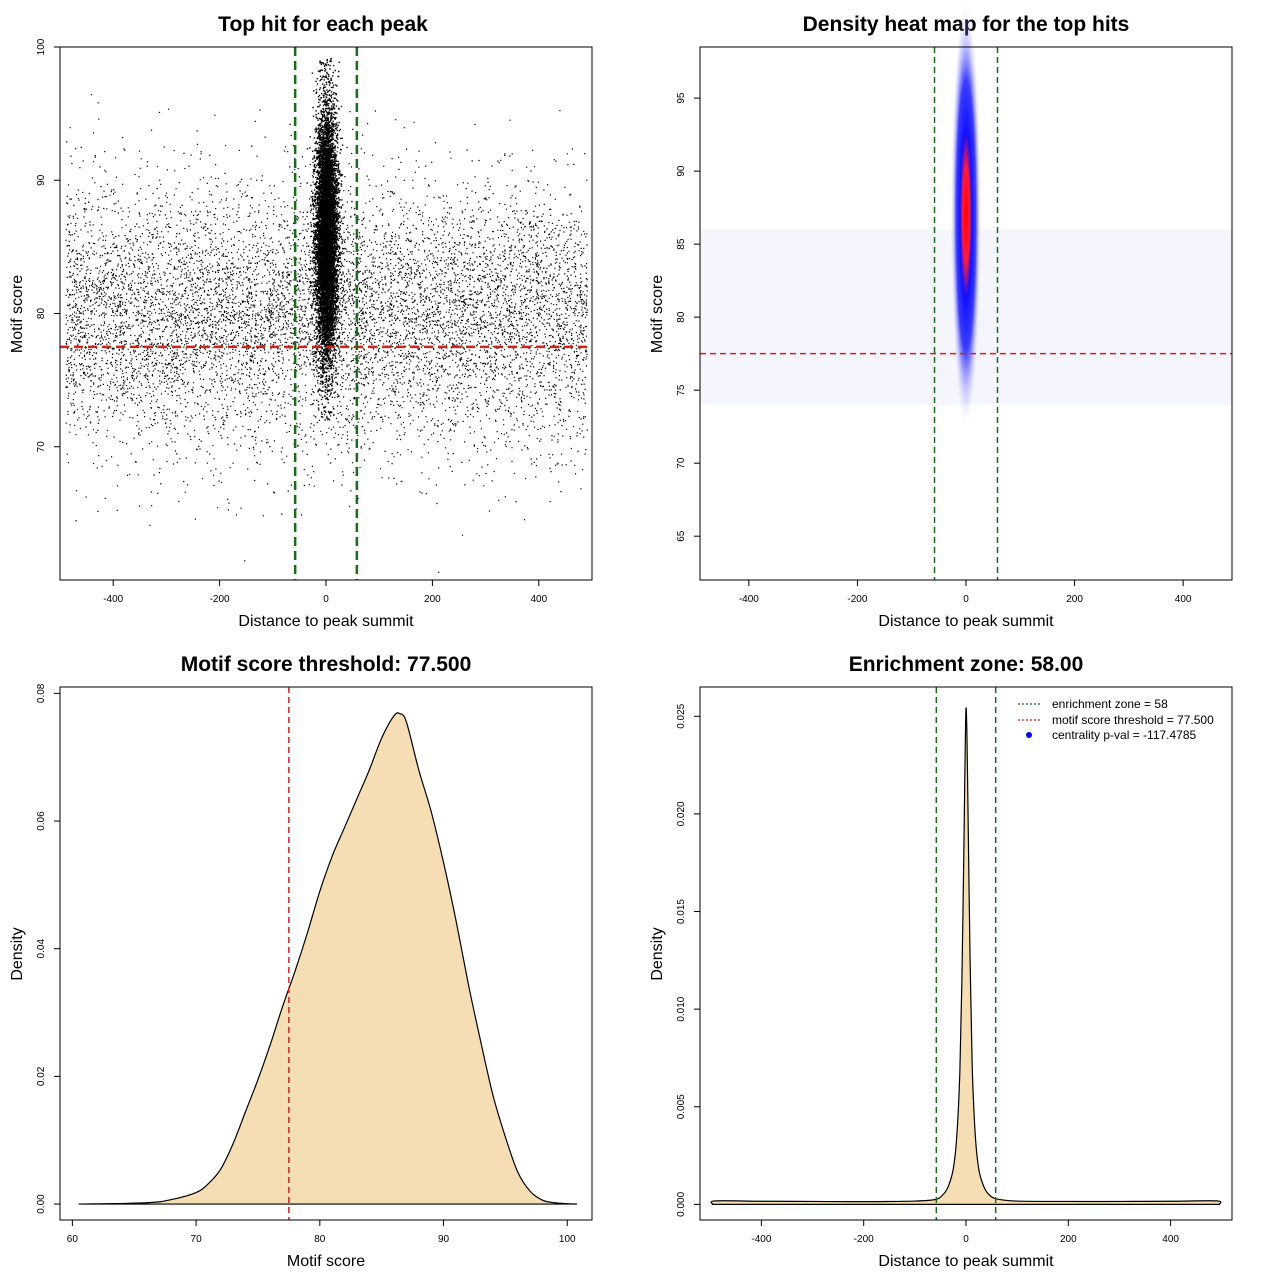  I want to click on y-tick-label: 0.08, so click(41, 693).